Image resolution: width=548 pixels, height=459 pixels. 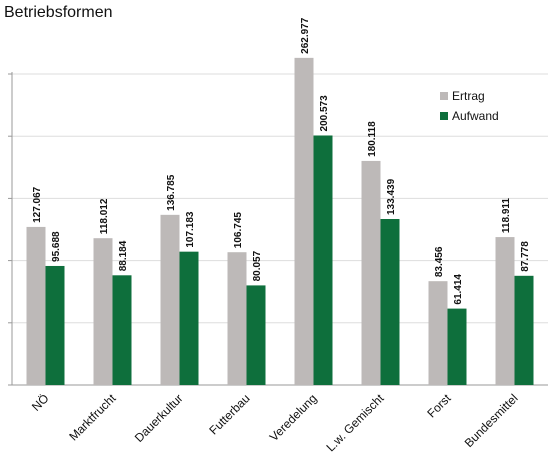 I want to click on x-tick-label: L.w. Gemischt, so click(x=355, y=423).